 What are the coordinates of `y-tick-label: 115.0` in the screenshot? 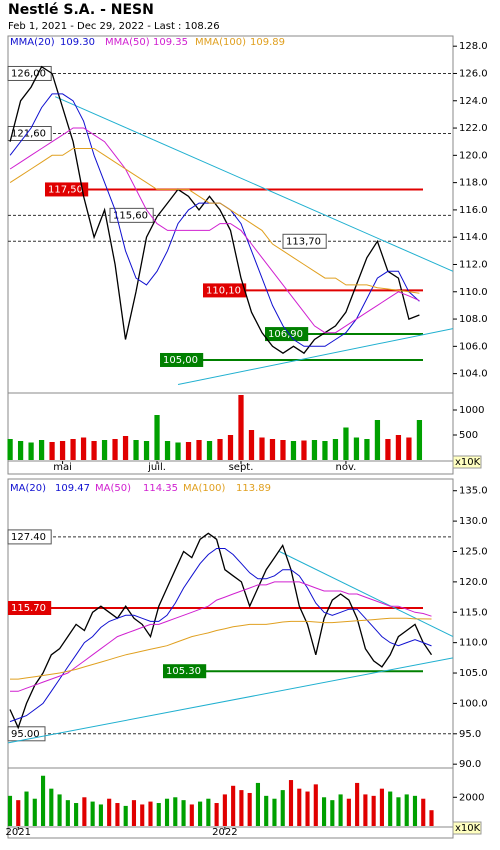 It's located at (473, 612).